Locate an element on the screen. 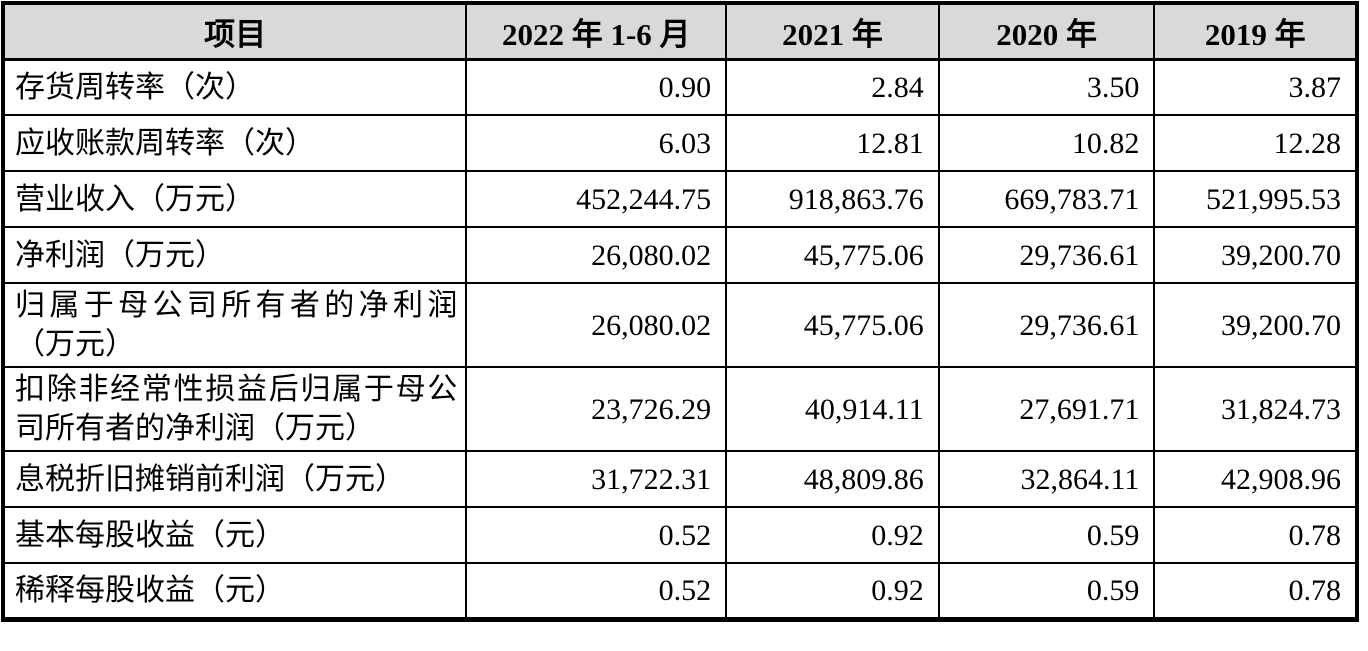 The image size is (1368, 651). value-cell: 42,908.96 is located at coordinates (1255, 479).